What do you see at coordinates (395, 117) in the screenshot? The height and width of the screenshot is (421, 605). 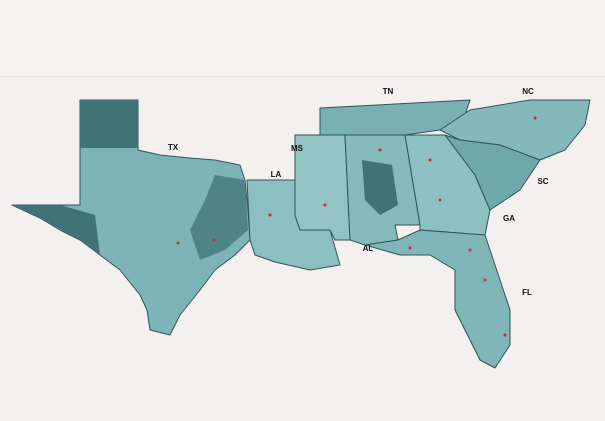 I see `tennessee` at bounding box center [395, 117].